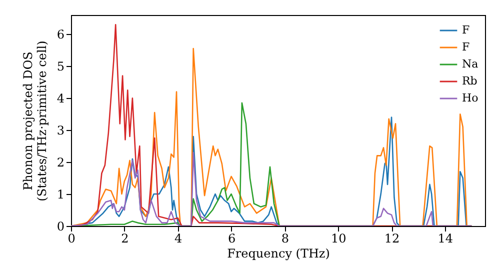 The image size is (500, 280). What do you see at coordinates (338, 239) in the screenshot?
I see `x-tick-label: 10` at bounding box center [338, 239].